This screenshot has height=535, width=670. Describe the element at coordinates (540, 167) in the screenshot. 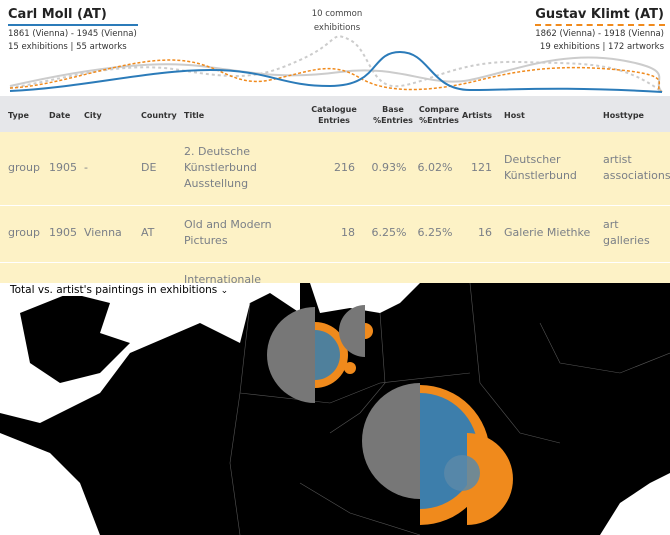

I see `cell: Deutscher Künstlerbund` at that location.